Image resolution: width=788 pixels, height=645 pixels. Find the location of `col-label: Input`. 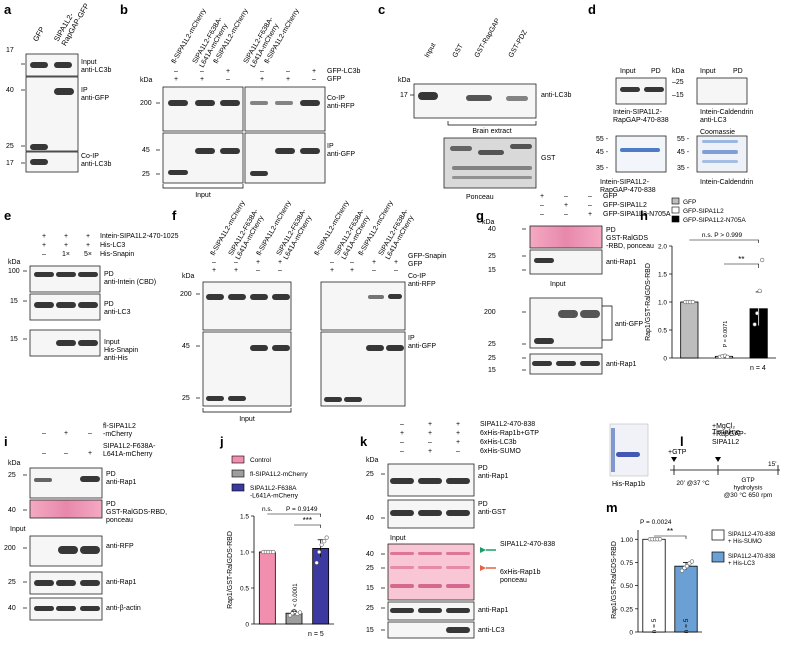

col-label: Input is located at coordinates (708, 71).